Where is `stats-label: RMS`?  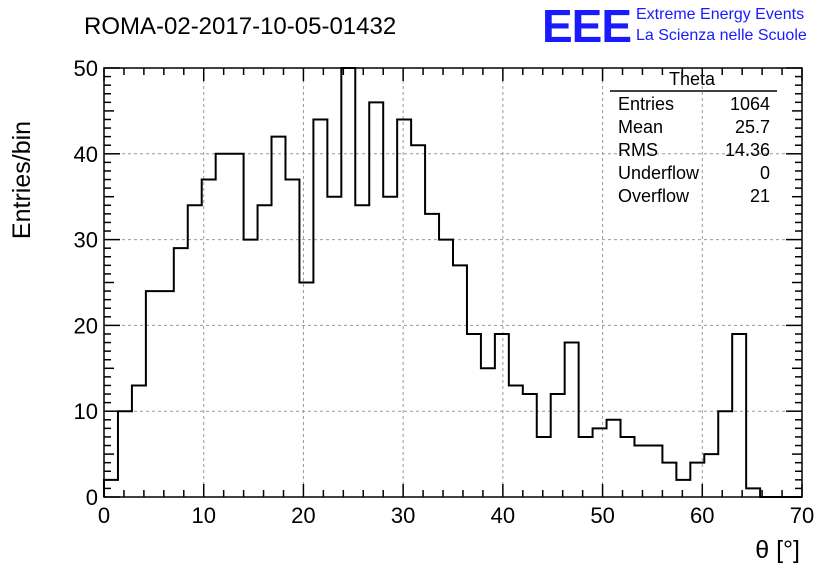 stats-label: RMS is located at coordinates (638, 150).